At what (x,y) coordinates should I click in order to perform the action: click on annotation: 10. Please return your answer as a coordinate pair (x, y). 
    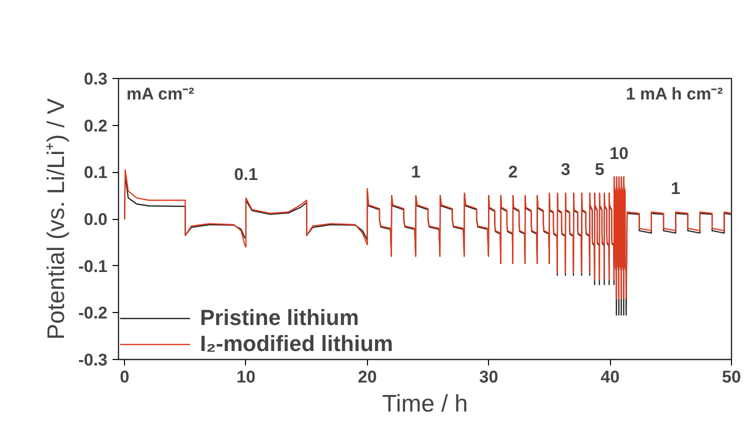
    Looking at the image, I should click on (619, 153).